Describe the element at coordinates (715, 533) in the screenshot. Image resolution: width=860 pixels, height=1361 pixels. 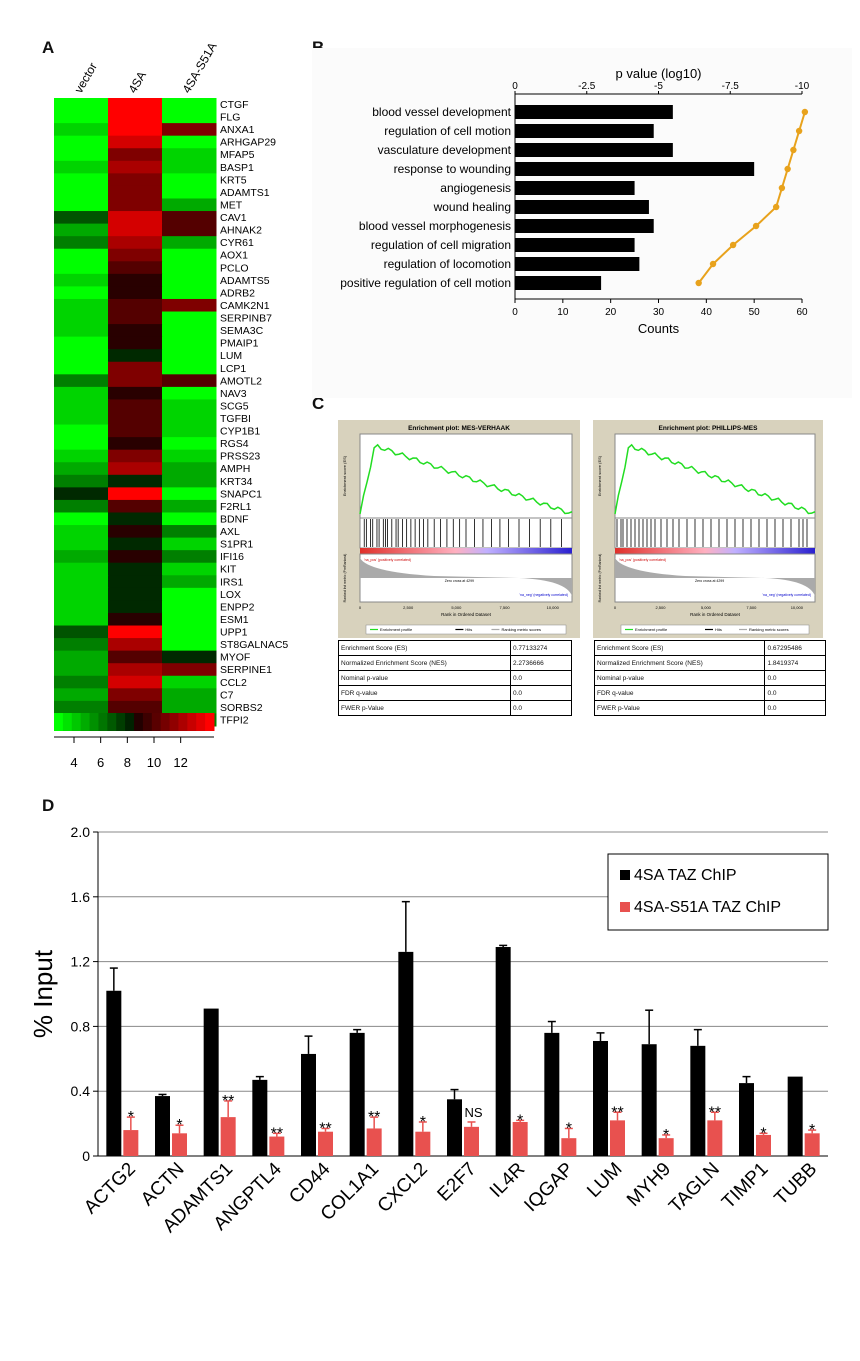
I see `hits-area` at that location.